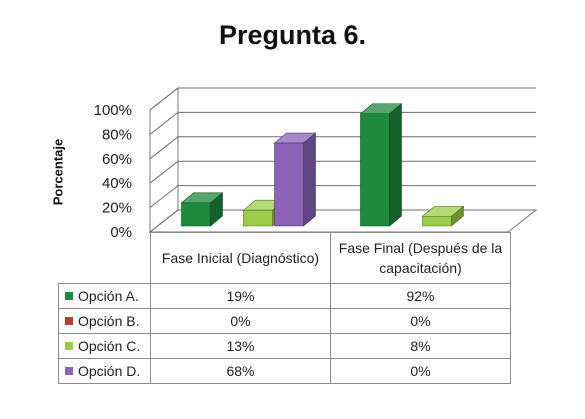 The height and width of the screenshot is (419, 585). What do you see at coordinates (240, 296) in the screenshot?
I see `value-cell: 19%` at bounding box center [240, 296].